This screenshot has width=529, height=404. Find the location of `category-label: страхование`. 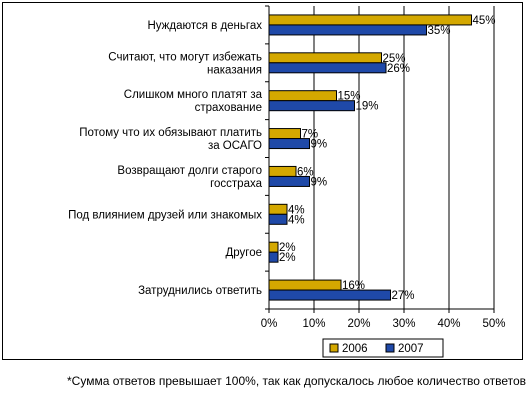

category-label: страхование is located at coordinates (228, 108).